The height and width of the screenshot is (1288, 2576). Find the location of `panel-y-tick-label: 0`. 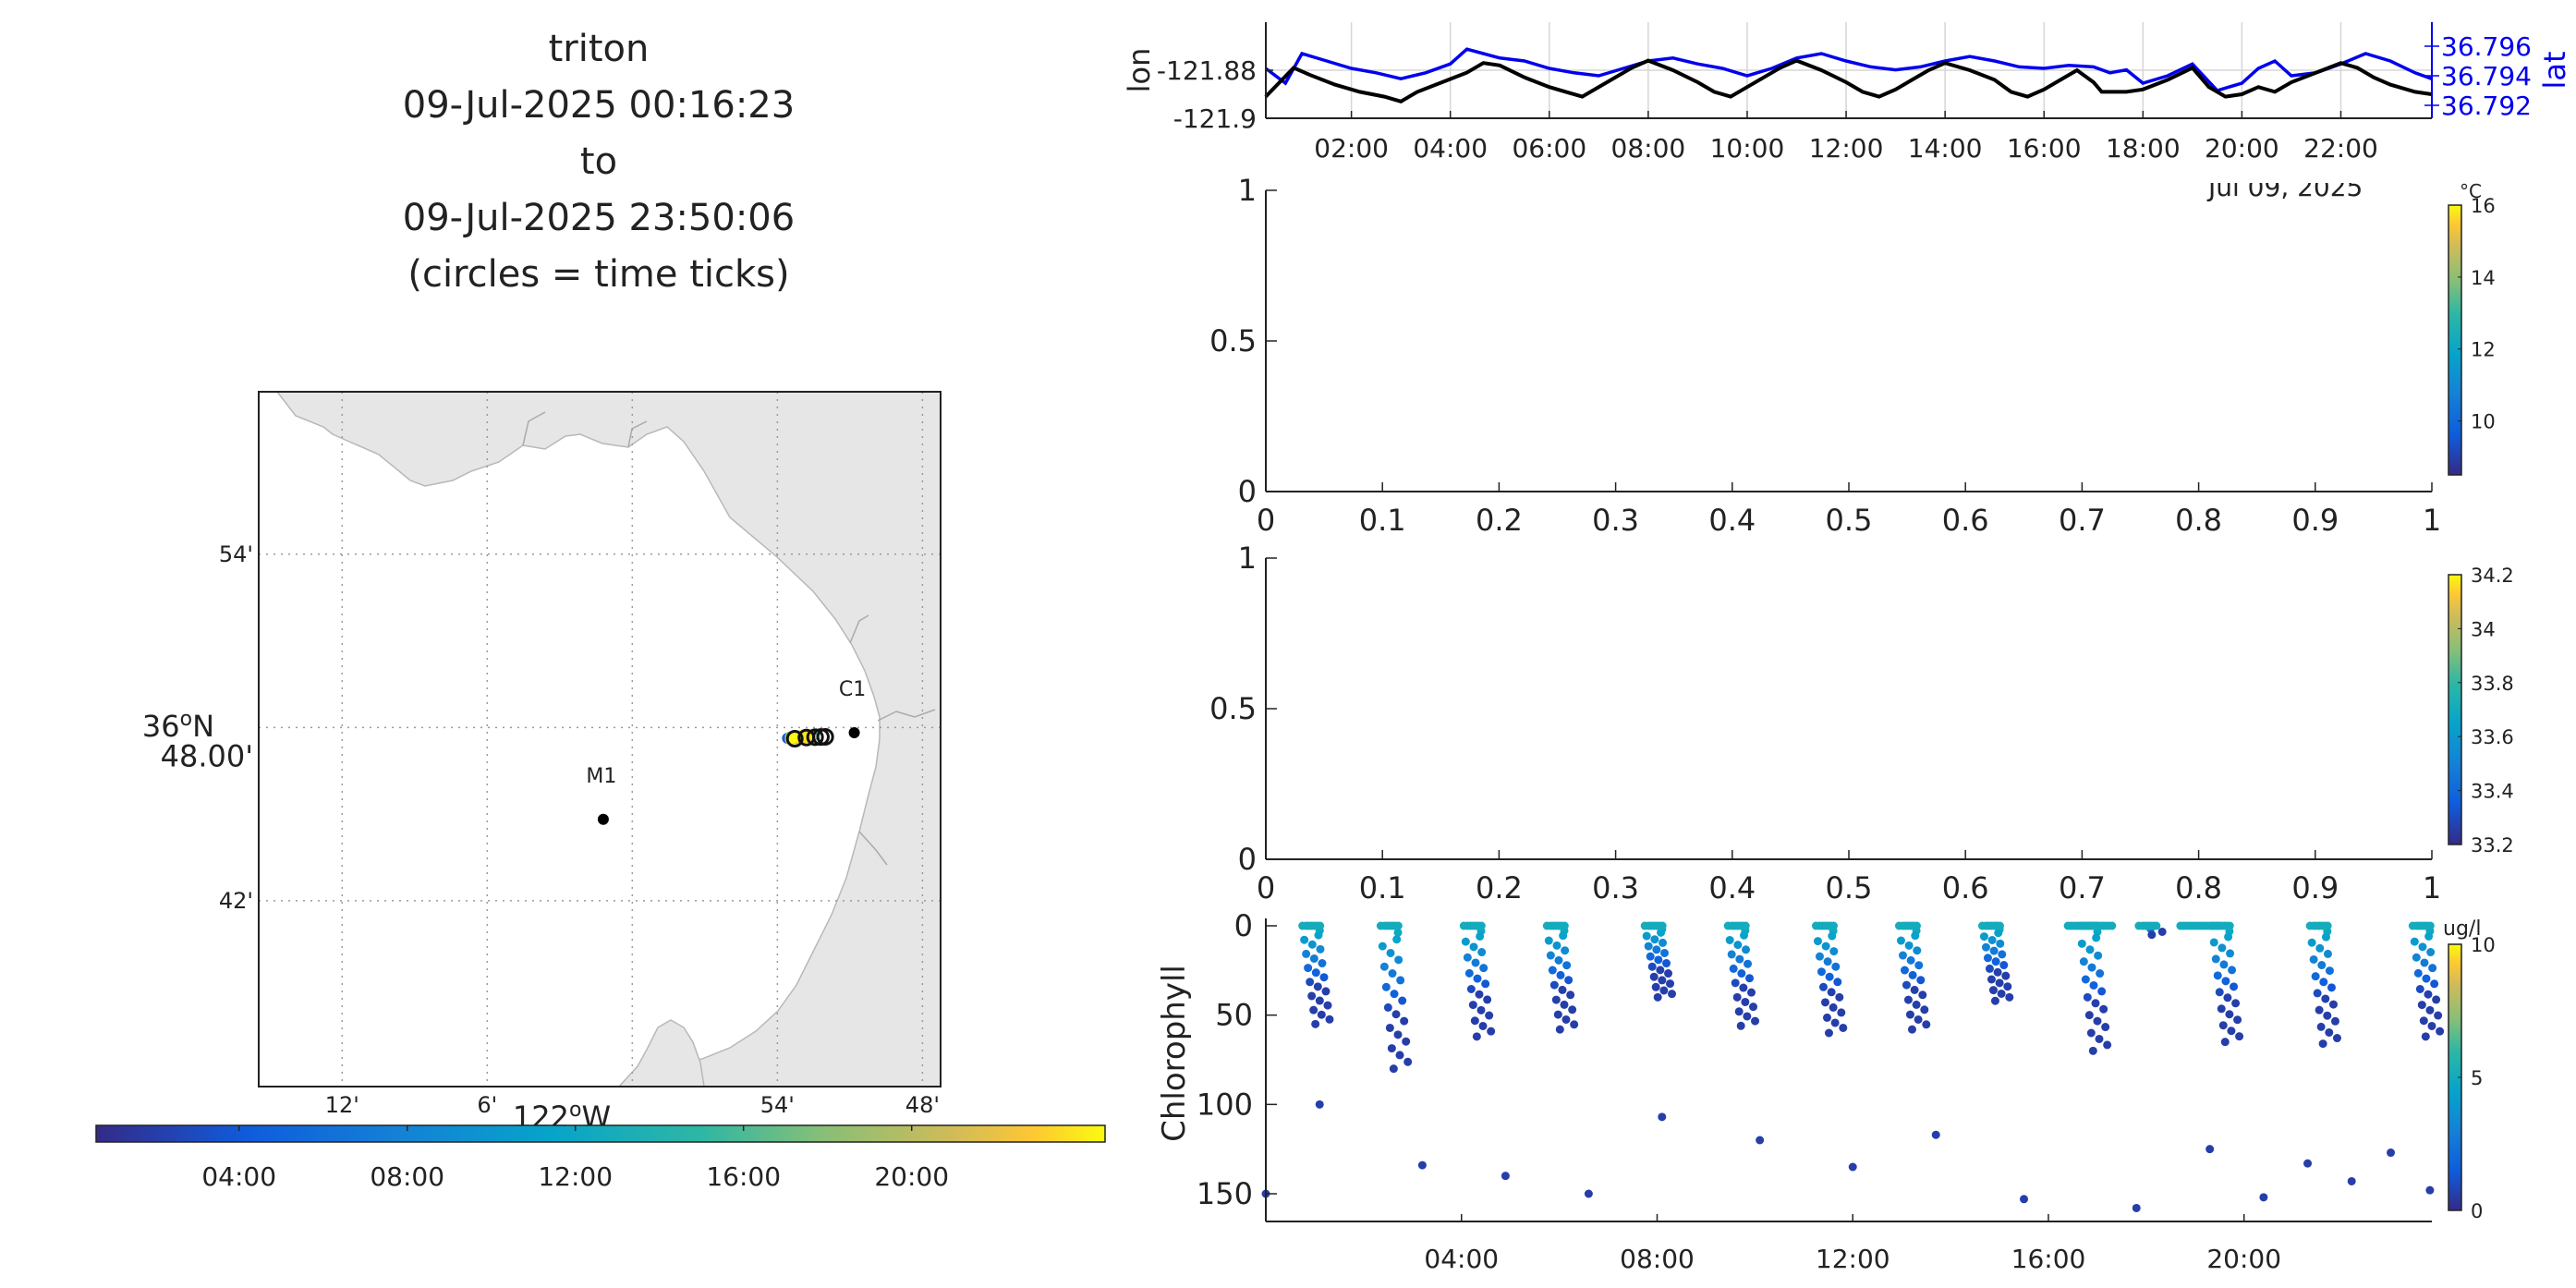

panel-y-tick-label: 0 is located at coordinates (1247, 859).